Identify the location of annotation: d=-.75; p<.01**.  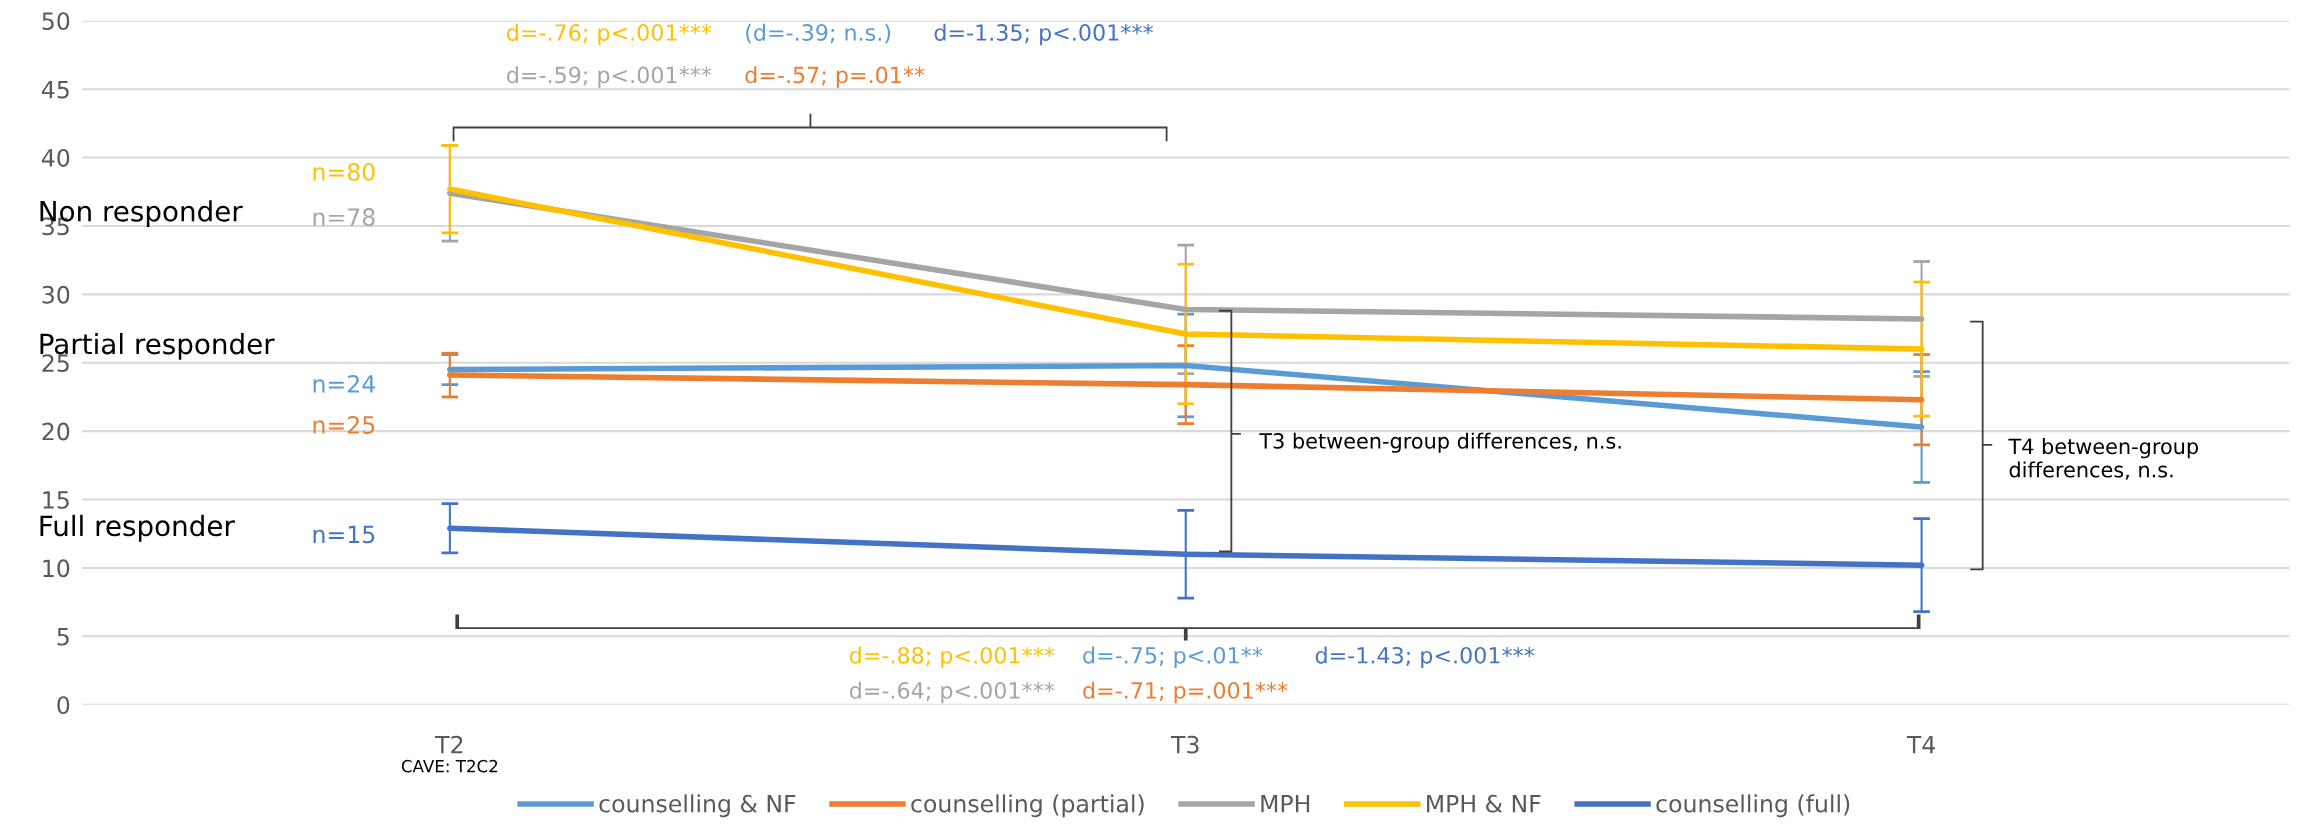
(1173, 657).